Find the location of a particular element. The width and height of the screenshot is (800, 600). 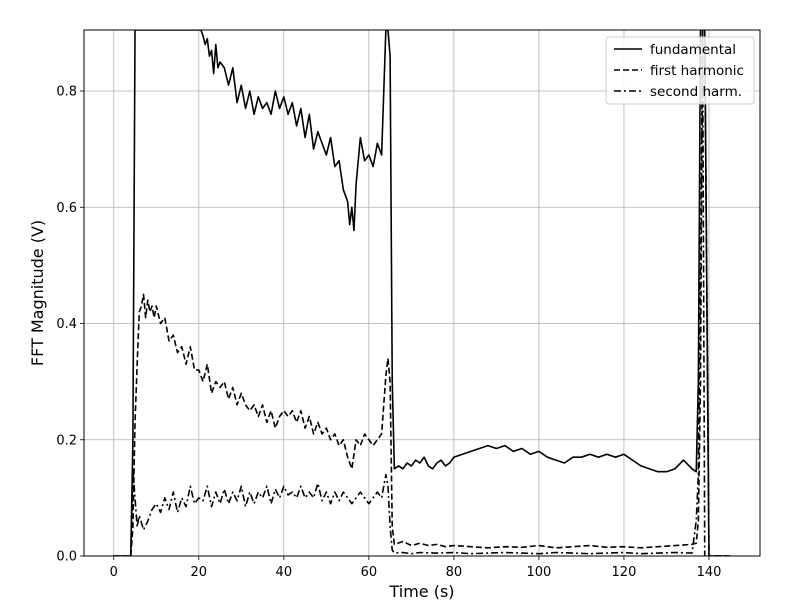

y-tick-label: 0.0 is located at coordinates (66, 557).